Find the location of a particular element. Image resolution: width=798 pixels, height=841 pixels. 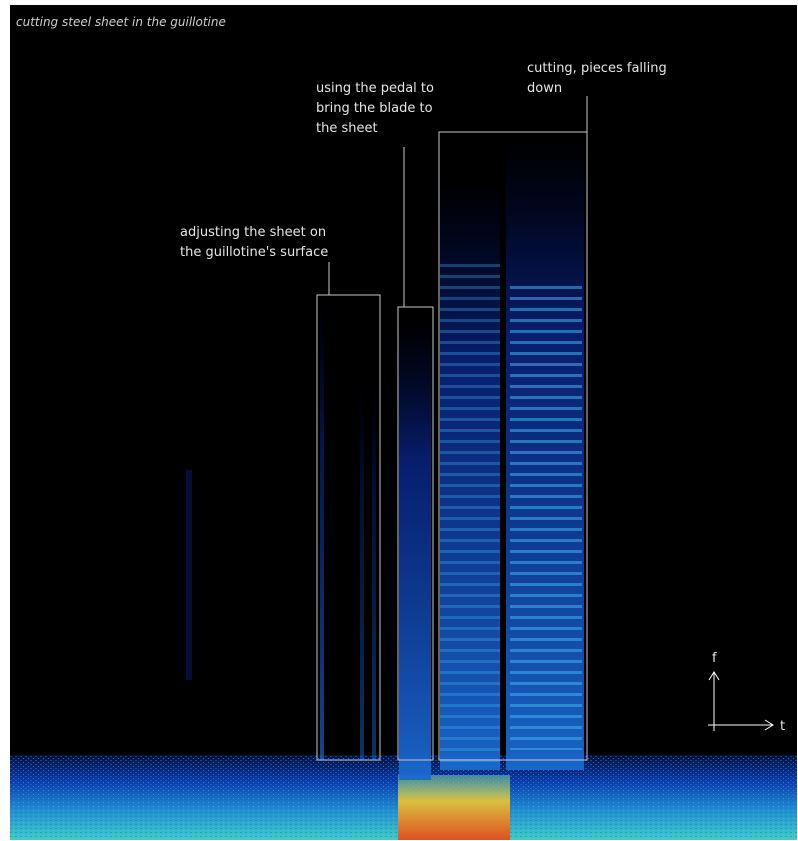

faint-column is located at coordinates (189, 575).